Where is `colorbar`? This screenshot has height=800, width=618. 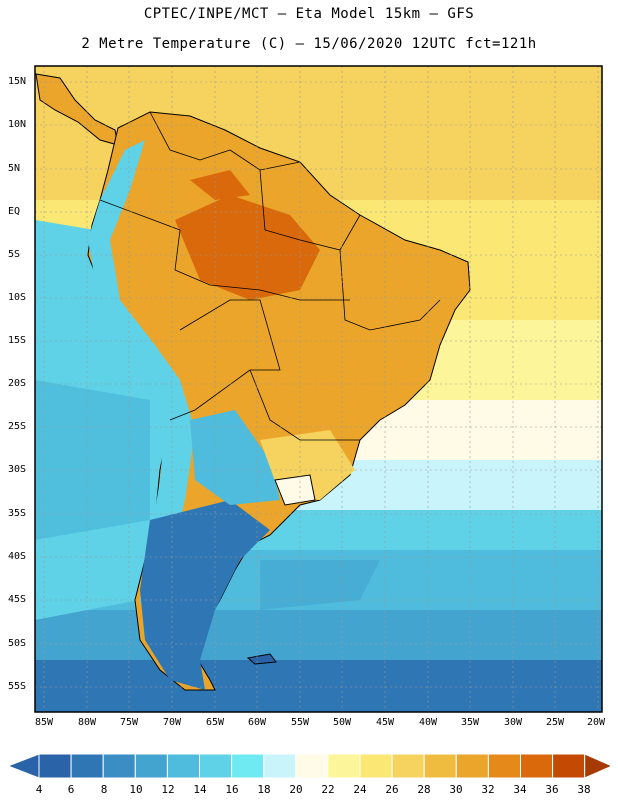 colorbar is located at coordinates (310, 766).